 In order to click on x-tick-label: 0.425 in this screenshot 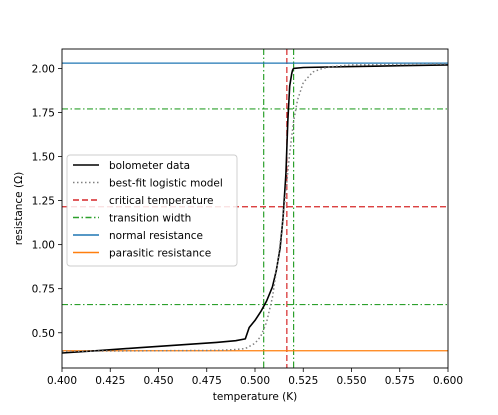, I will do `click(110, 381)`.